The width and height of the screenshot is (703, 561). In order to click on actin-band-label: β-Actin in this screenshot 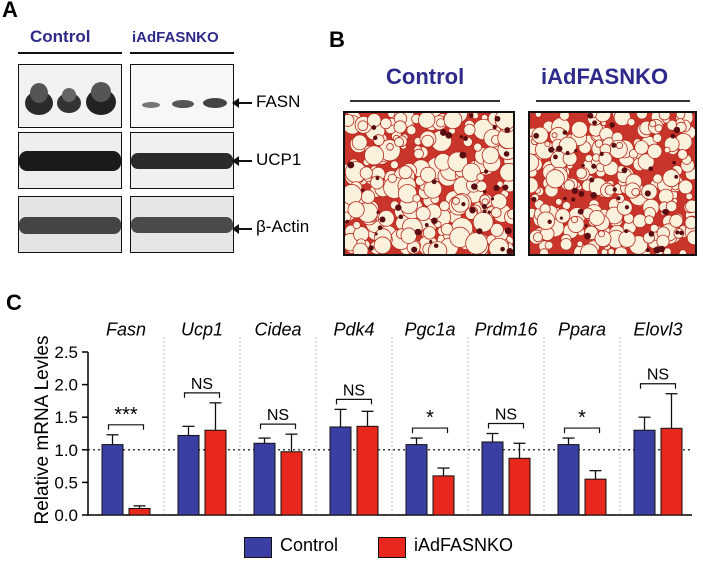, I will do `click(283, 226)`.